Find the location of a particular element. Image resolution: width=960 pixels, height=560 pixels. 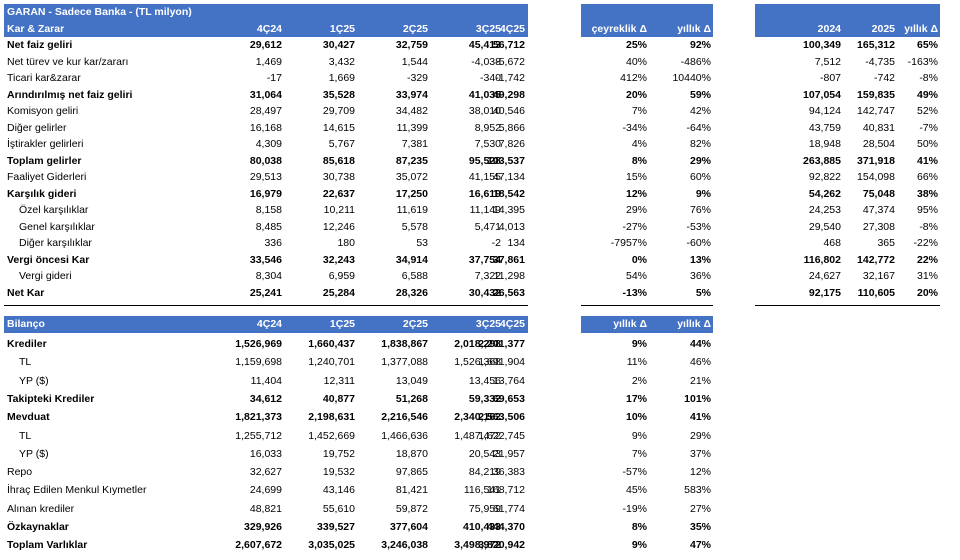

table-cell: -7957% is located at coordinates (628, 243).